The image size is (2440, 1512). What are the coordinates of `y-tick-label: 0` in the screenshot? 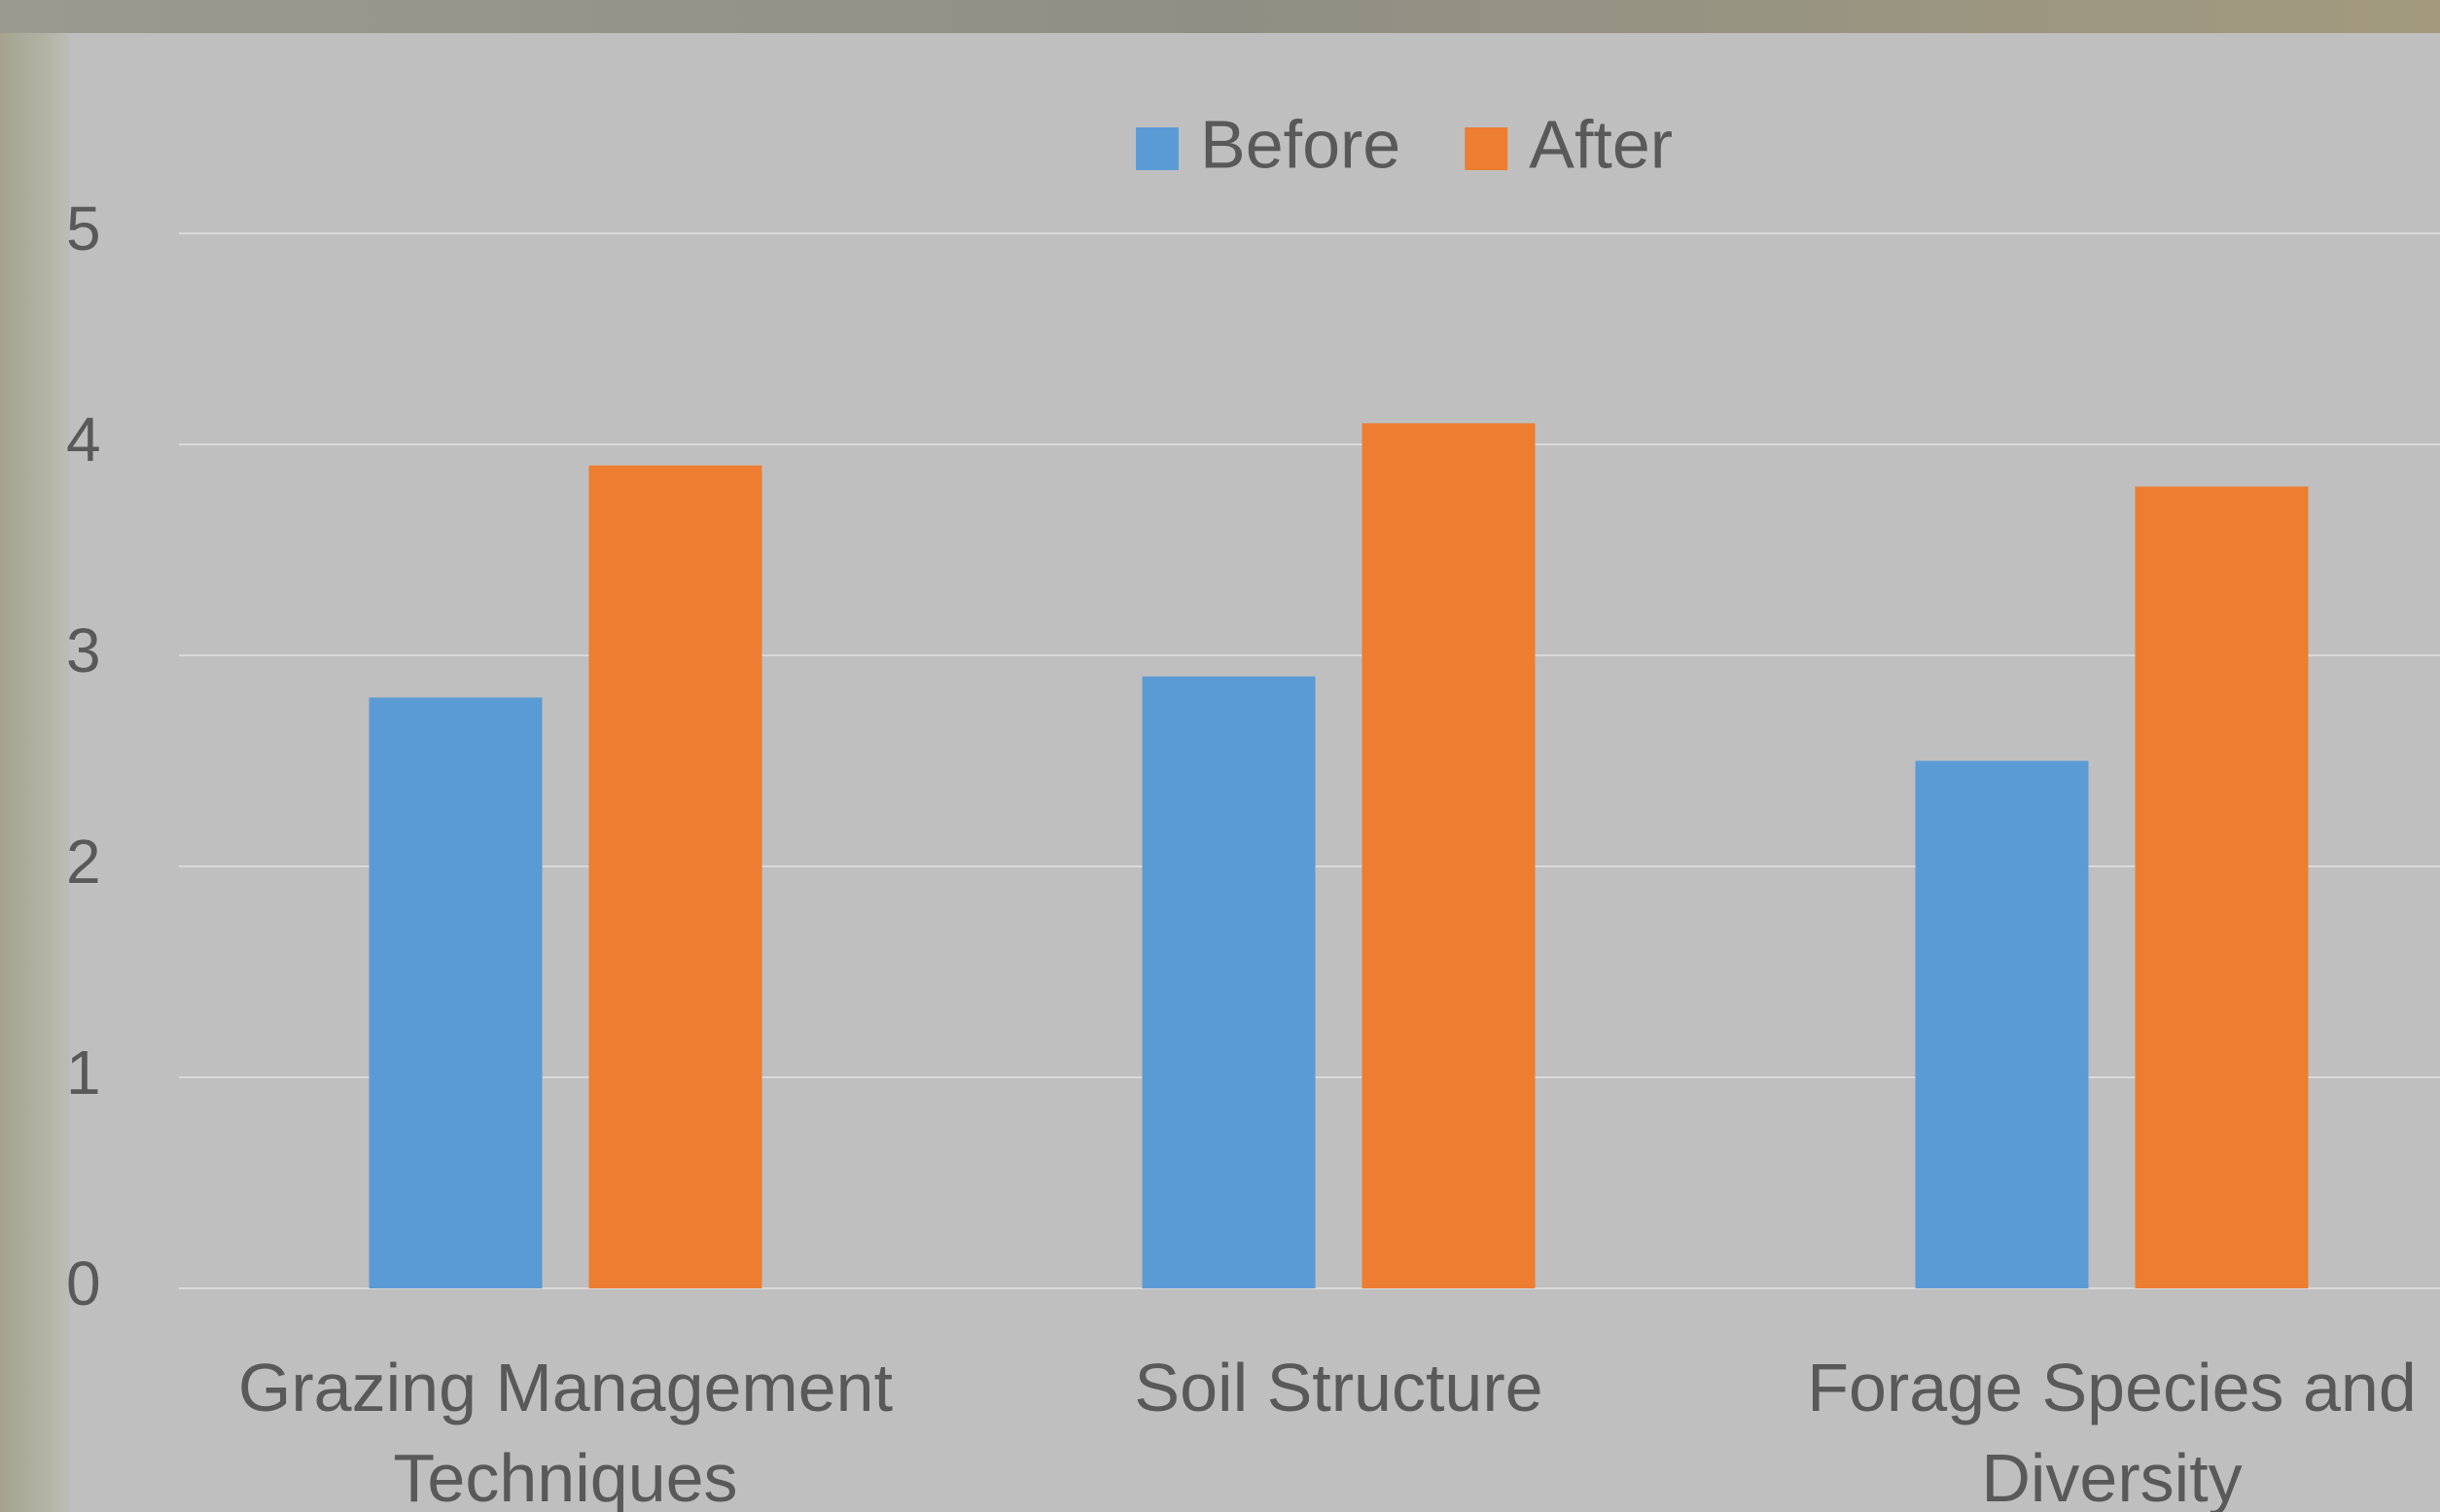 It's located at (83, 1283).